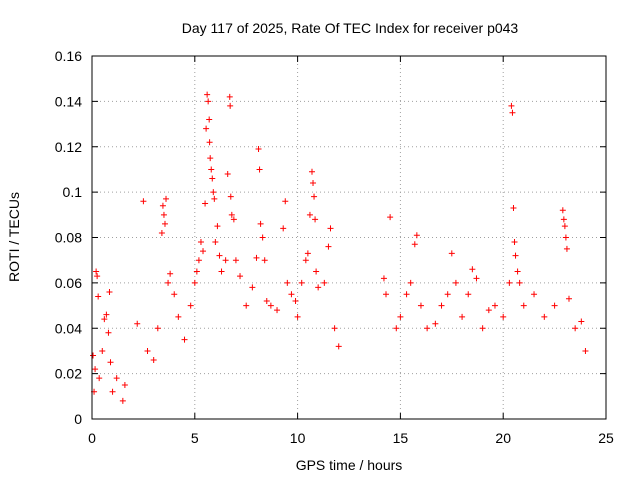 Image resolution: width=640 pixels, height=480 pixels. I want to click on y-tick-label: 0.16, so click(68, 56).